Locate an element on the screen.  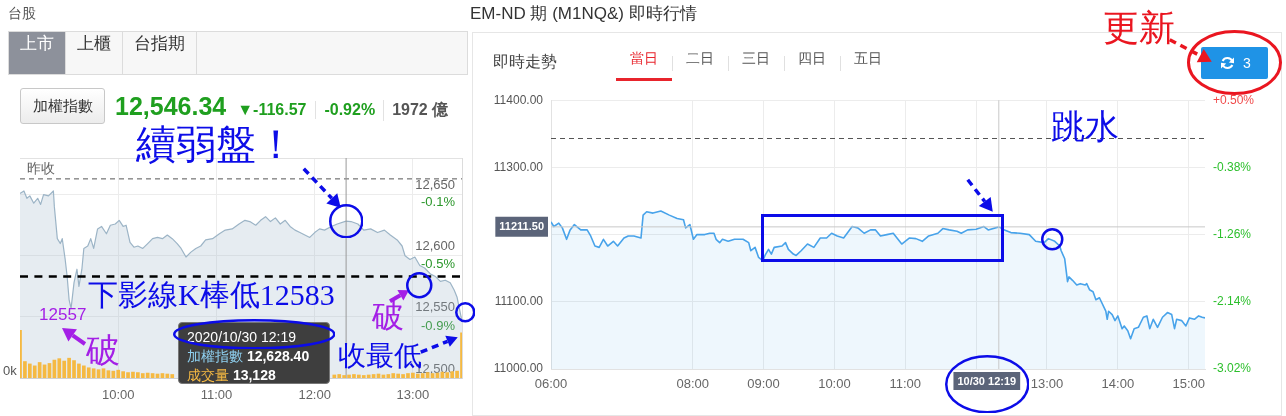
x-tick-label: 08:00 is located at coordinates (692, 384).